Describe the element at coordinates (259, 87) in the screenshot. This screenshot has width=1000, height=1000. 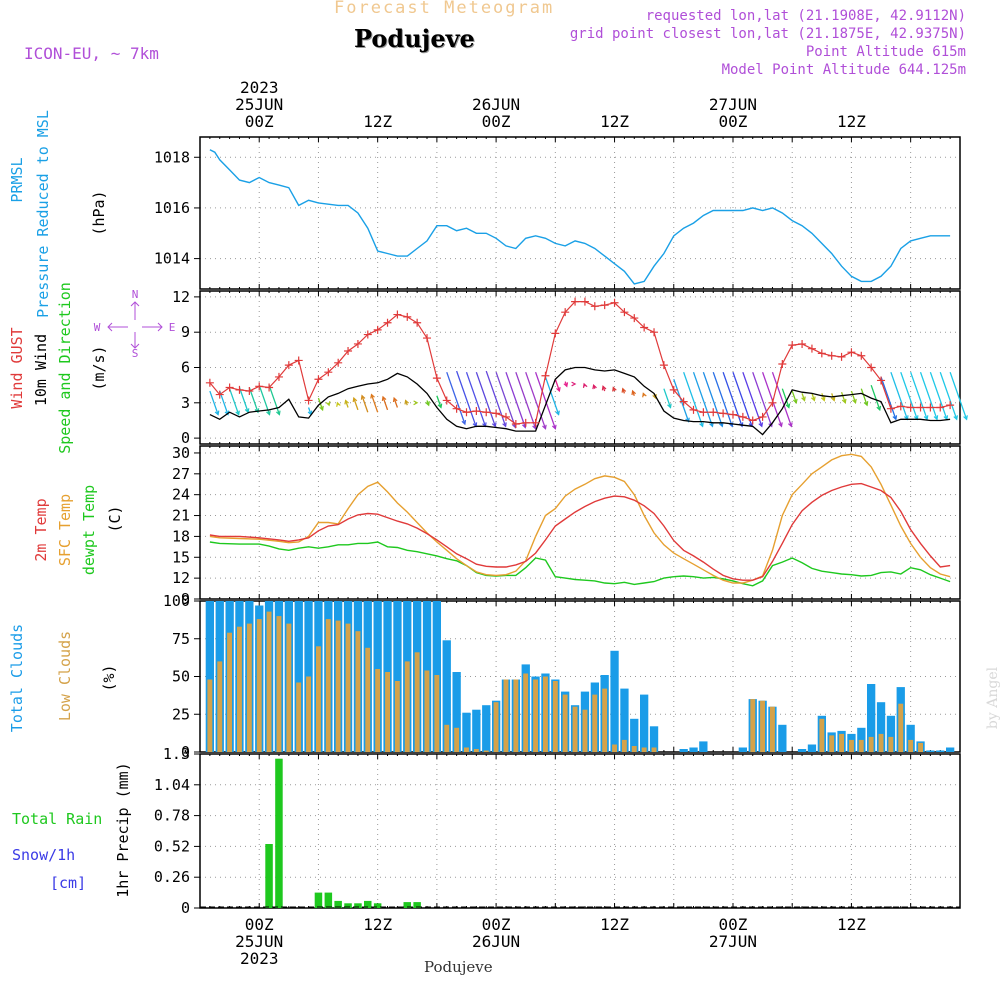
I see `top-time-label: 2023` at that location.